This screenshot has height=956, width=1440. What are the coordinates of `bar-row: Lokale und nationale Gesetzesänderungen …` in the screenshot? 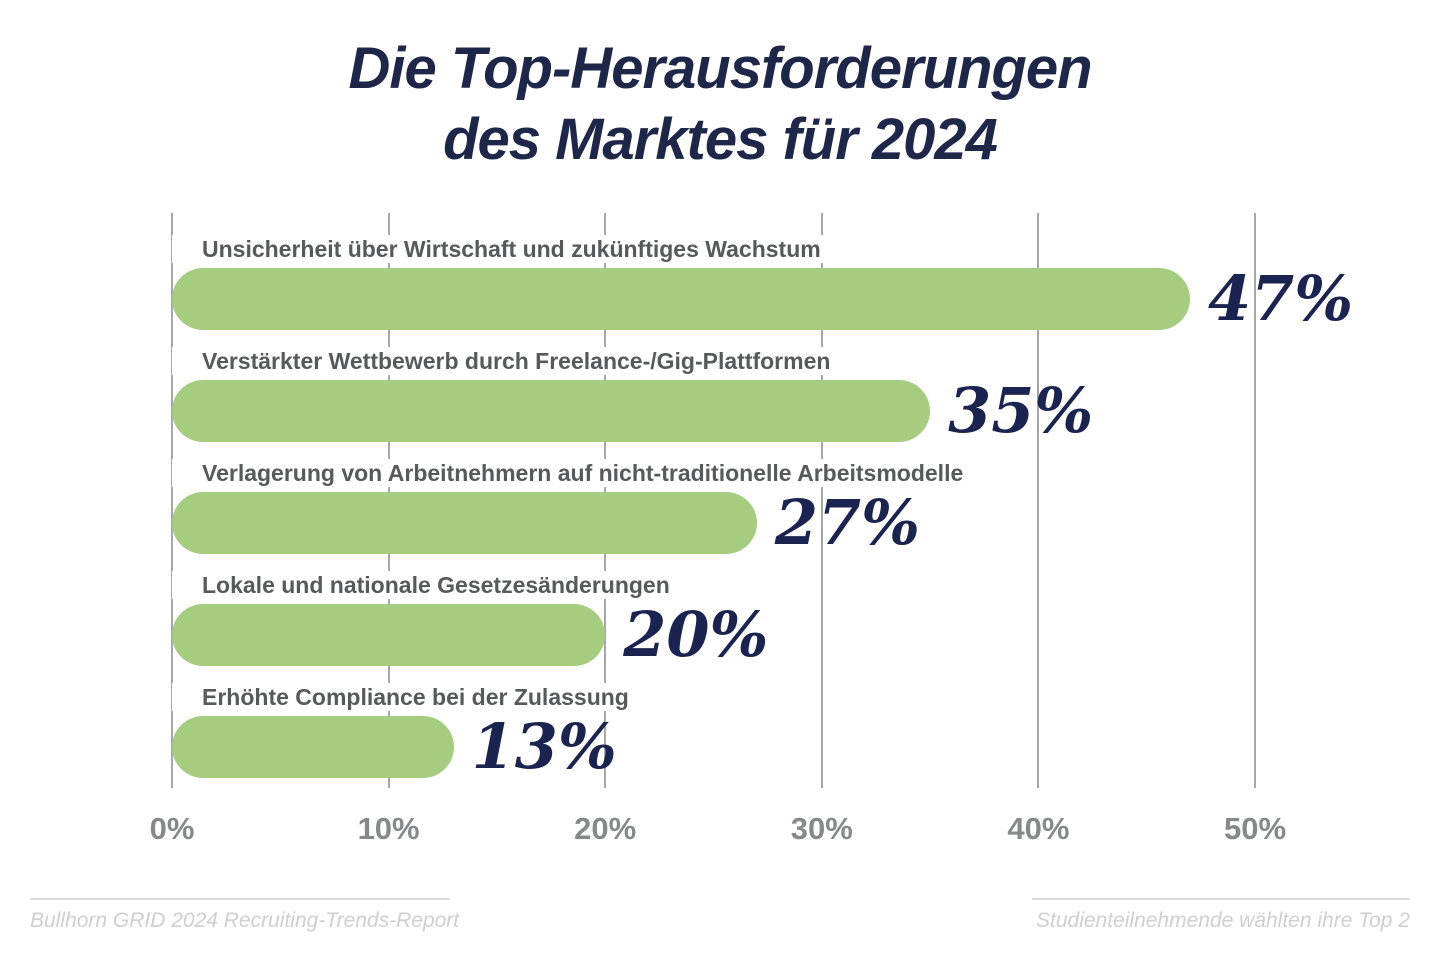 It's located at (713, 618).